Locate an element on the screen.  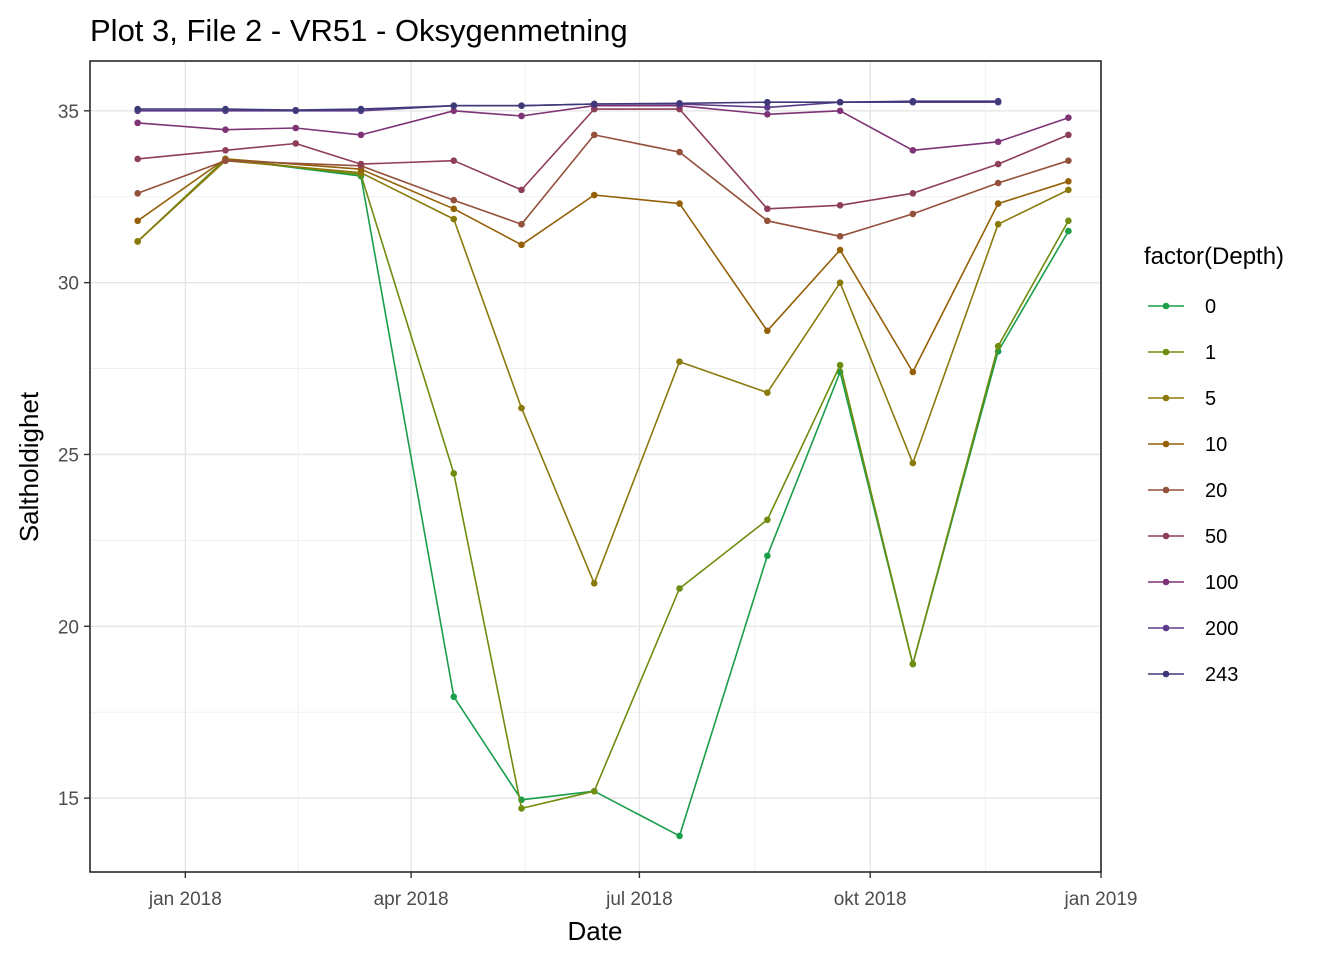
x-tick-label: jan 2019 is located at coordinates (1101, 899).